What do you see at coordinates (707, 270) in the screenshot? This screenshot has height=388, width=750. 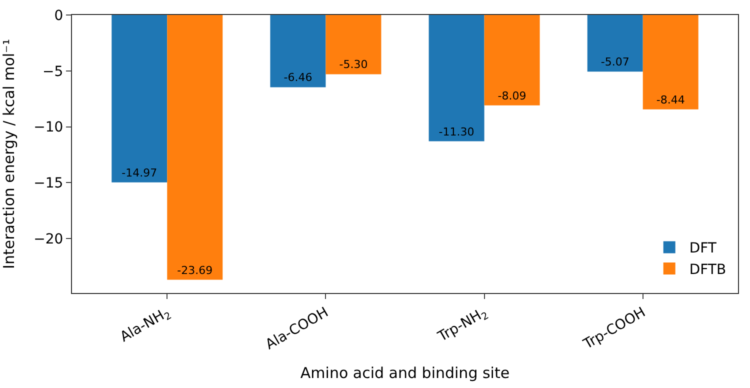 I see `legend-label: DFTB` at bounding box center [707, 270].